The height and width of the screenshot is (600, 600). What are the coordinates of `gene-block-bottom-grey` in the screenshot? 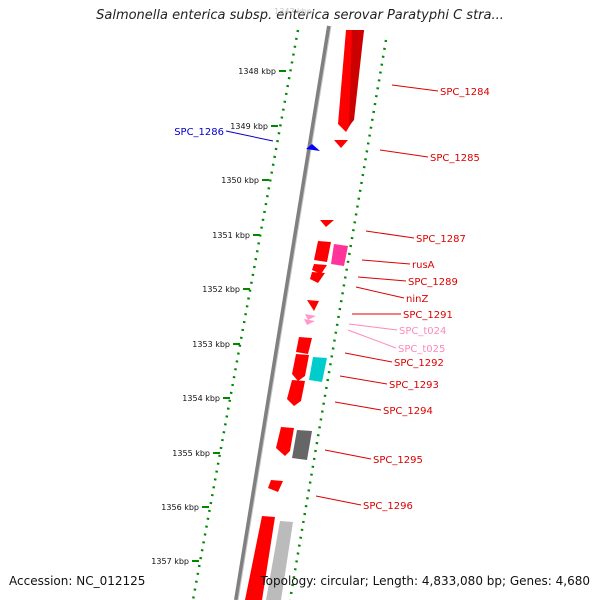 It's located at (279, 560).